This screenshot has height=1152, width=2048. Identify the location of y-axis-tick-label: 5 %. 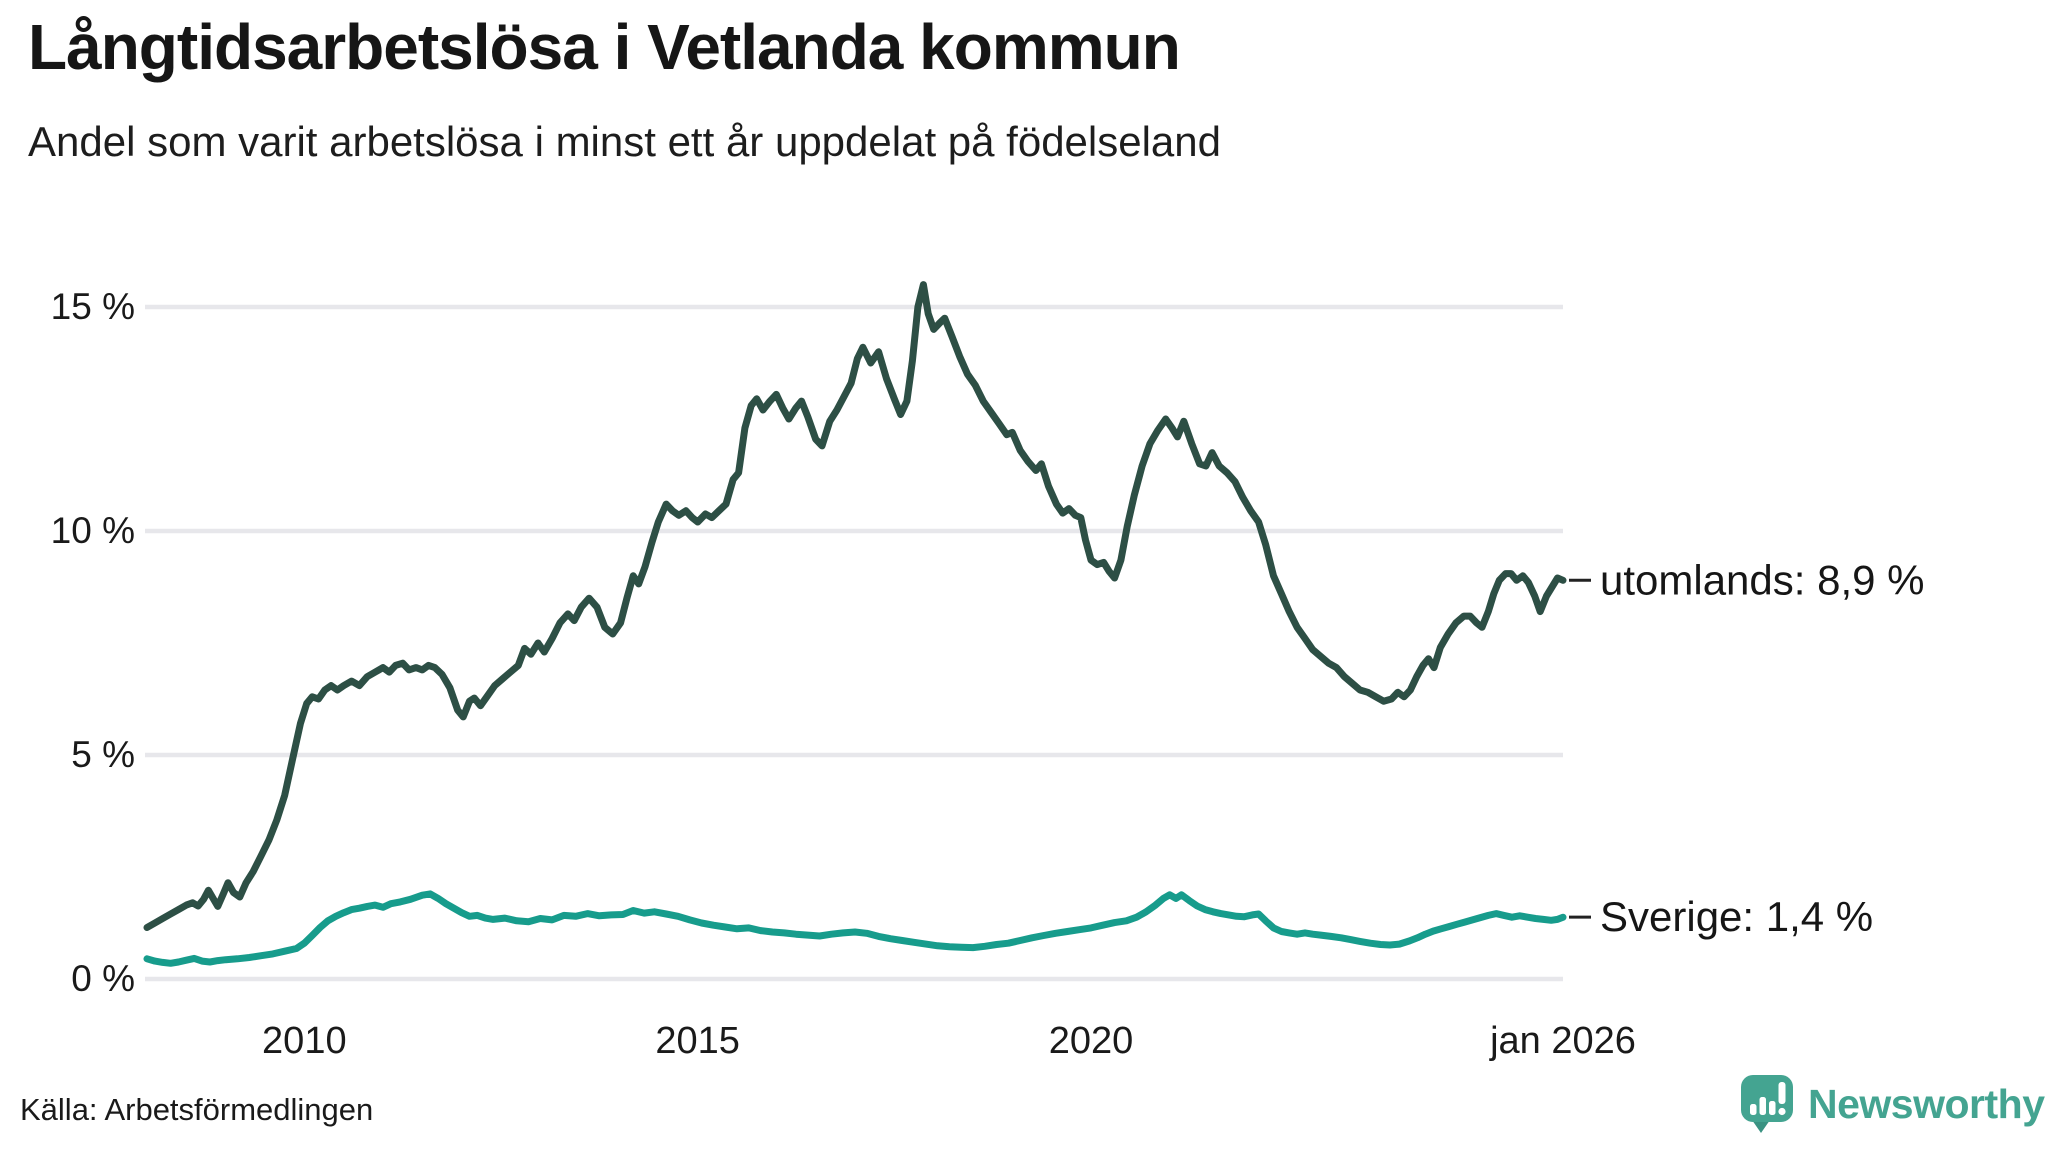
(103, 754).